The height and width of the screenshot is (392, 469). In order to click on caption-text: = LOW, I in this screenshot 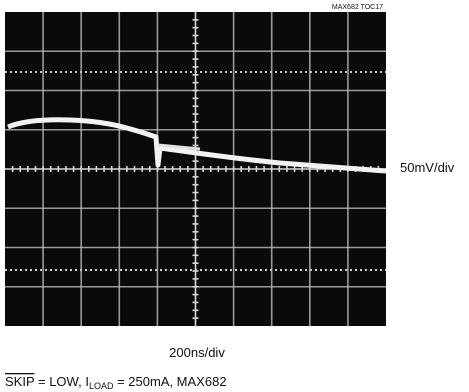, I will do `click(61, 381)`.